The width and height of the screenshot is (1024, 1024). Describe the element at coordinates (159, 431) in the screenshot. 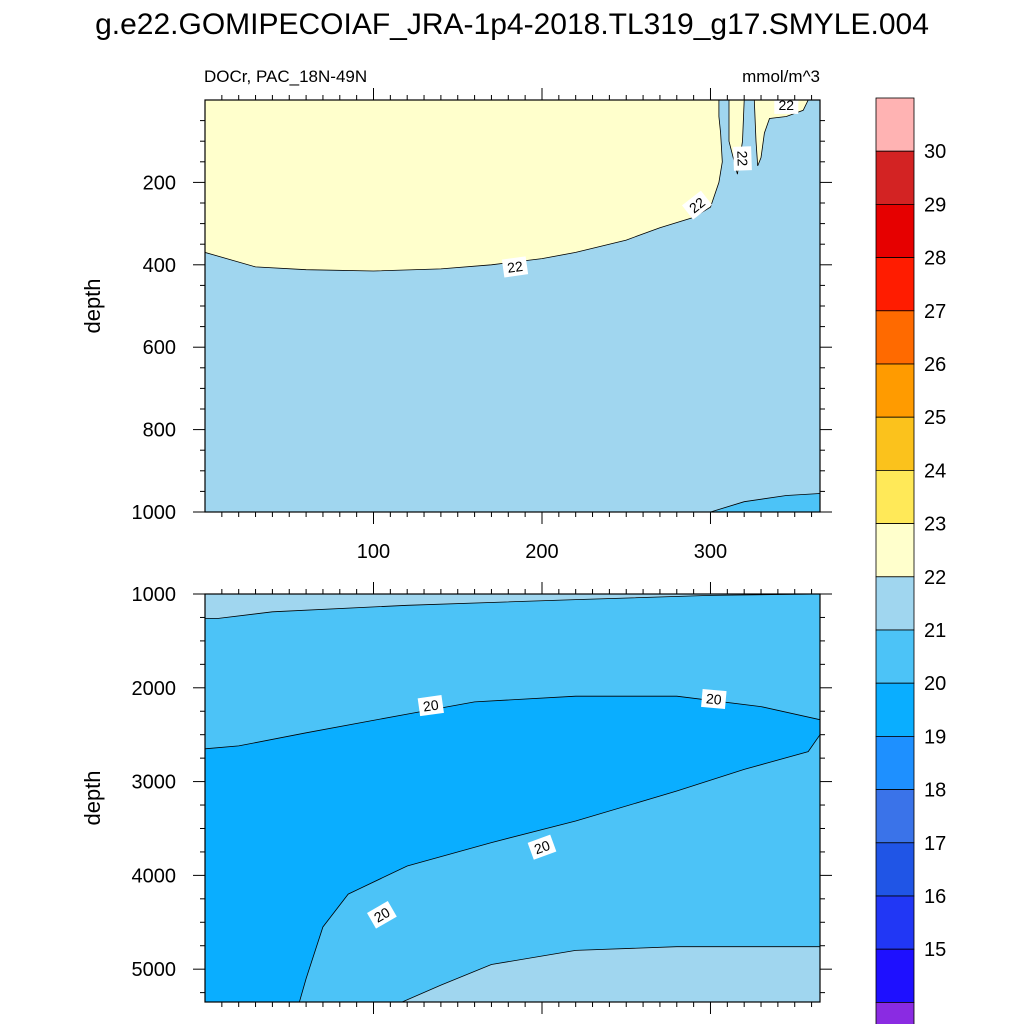

I see `y-tick-label: 800` at that location.